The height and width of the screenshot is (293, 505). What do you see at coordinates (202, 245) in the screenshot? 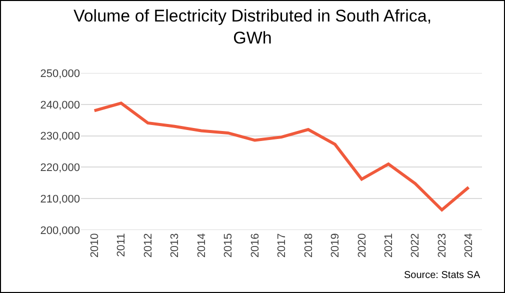
I see `x-tick-label: 2014` at bounding box center [202, 245].